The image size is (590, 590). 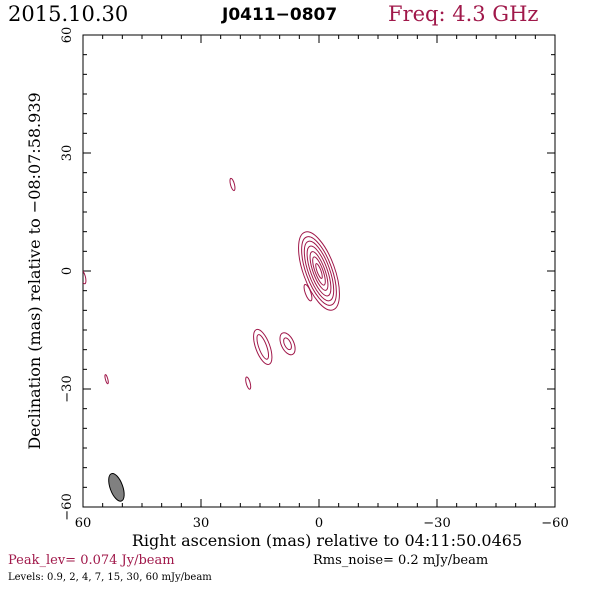 I want to click on knot-b-contour, so click(x=287, y=344).